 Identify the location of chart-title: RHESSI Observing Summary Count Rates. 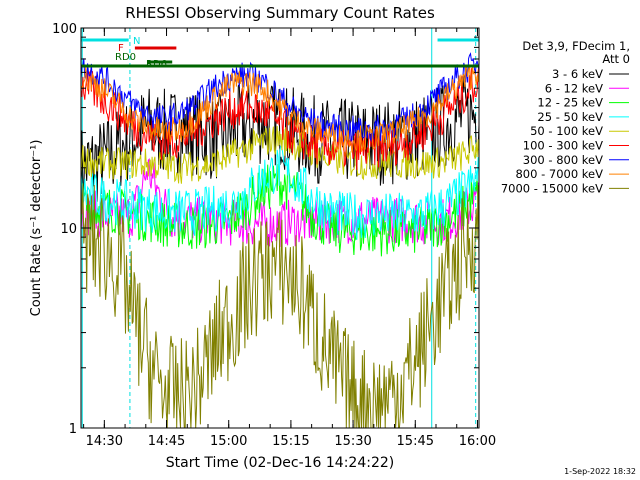
(280, 13).